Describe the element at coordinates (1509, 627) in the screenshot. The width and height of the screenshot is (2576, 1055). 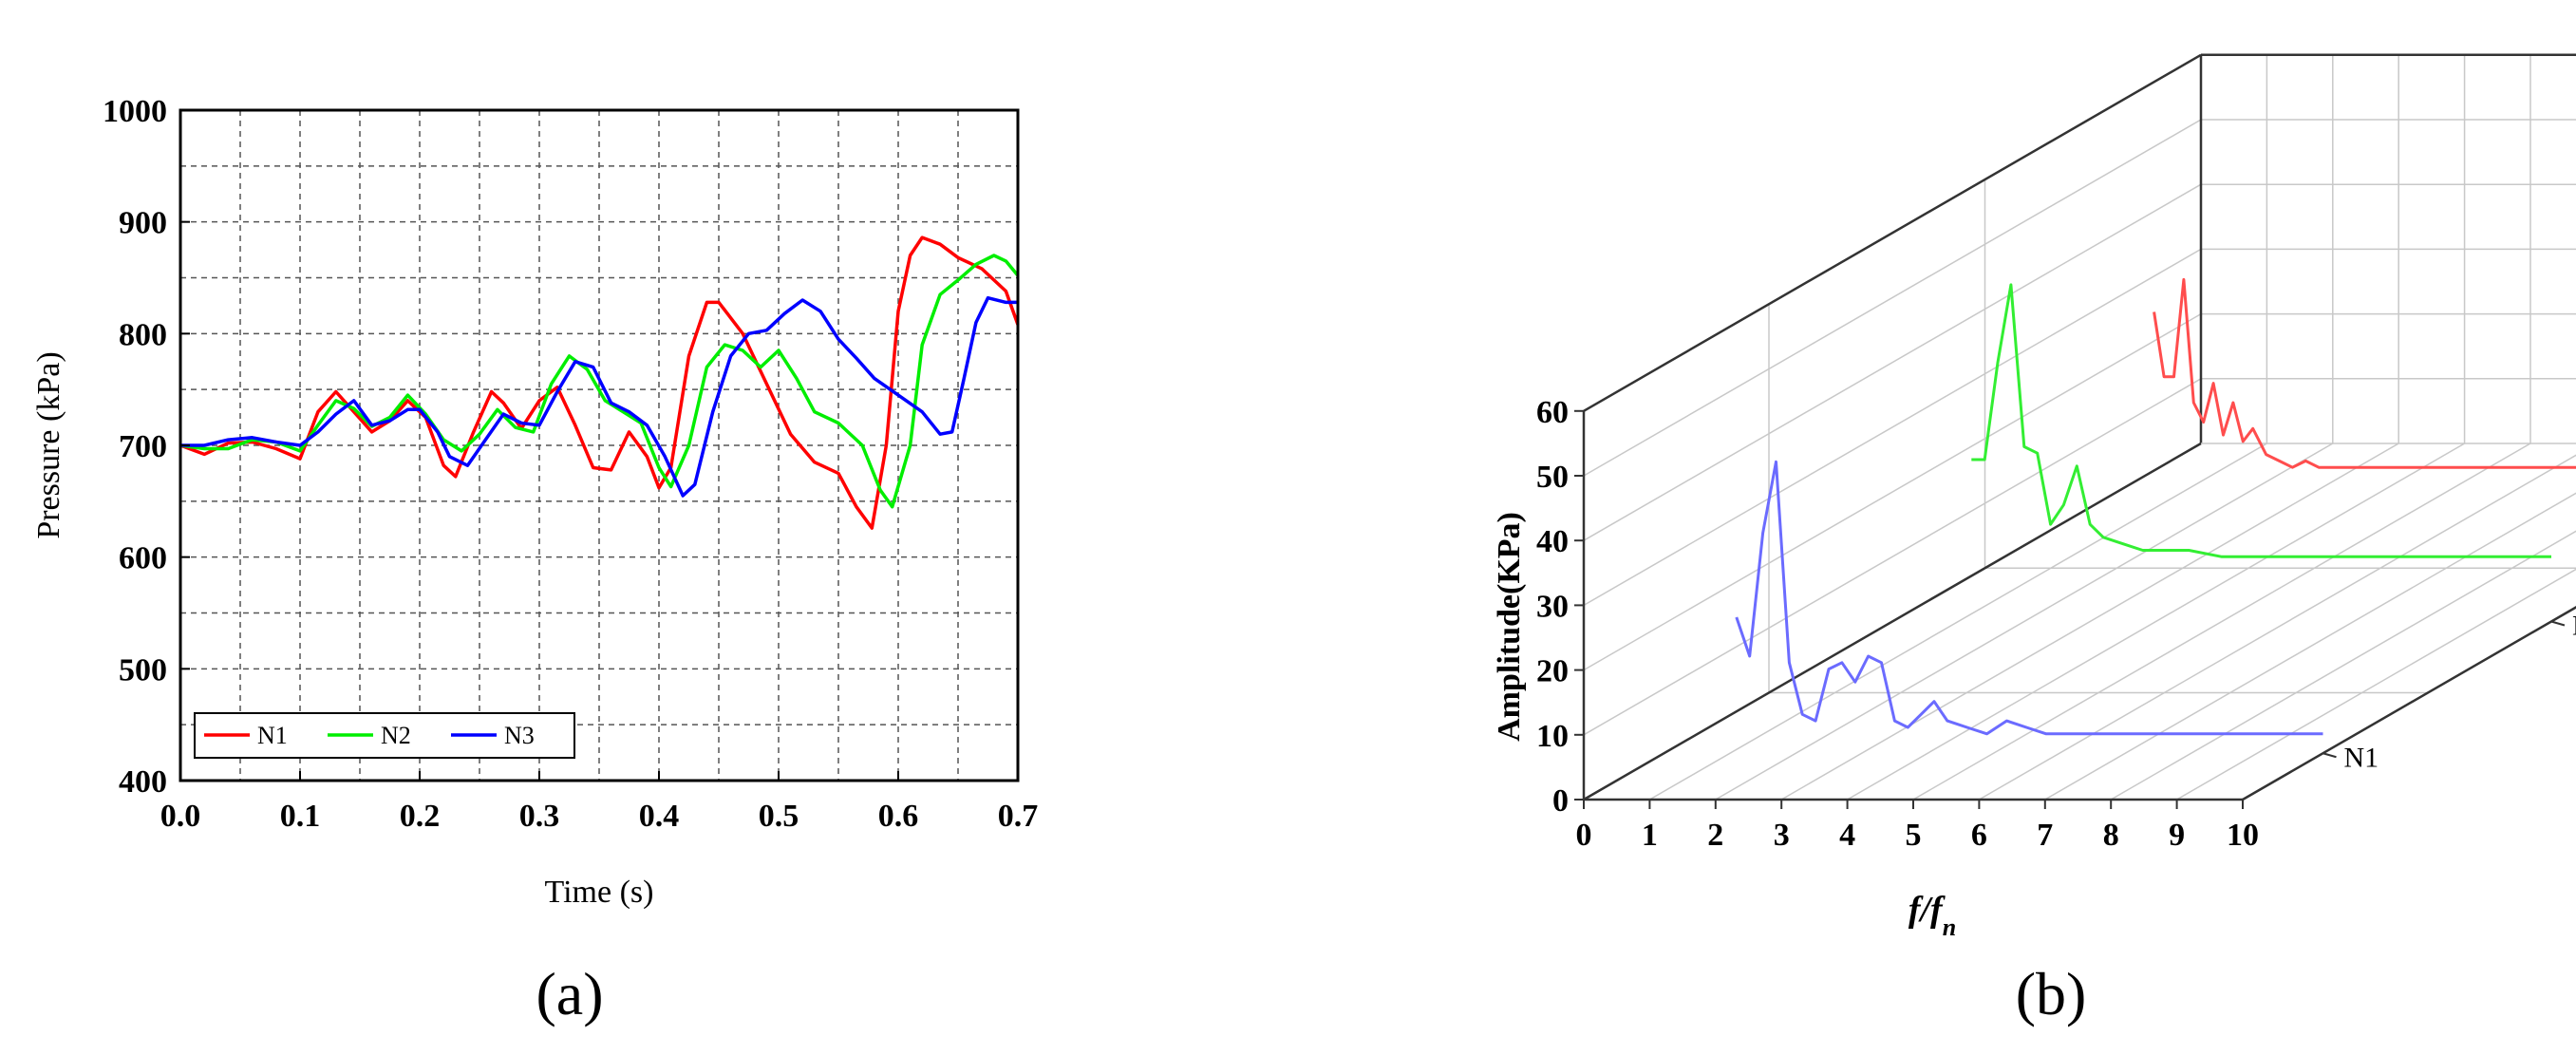
I see `panel-b-y-axis-title: Amplitude(KPa)` at that location.